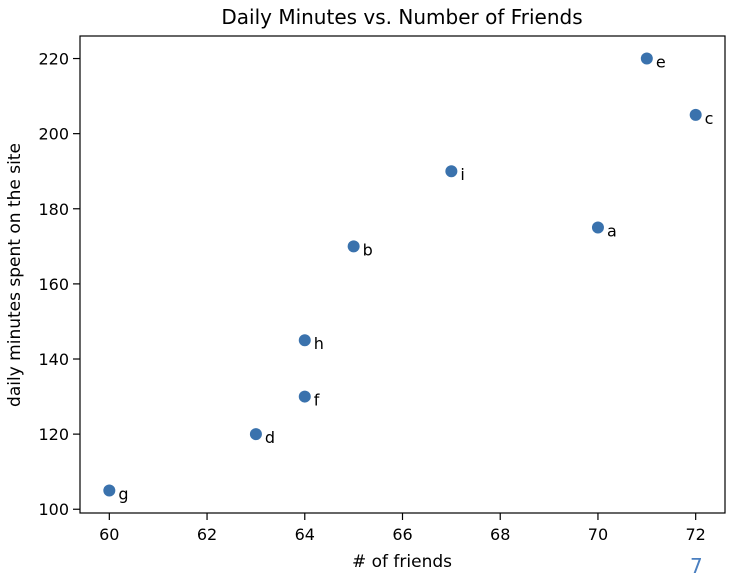 This screenshot has width=732, height=578. Describe the element at coordinates (696, 566) in the screenshot. I see `page-number: 7` at that location.